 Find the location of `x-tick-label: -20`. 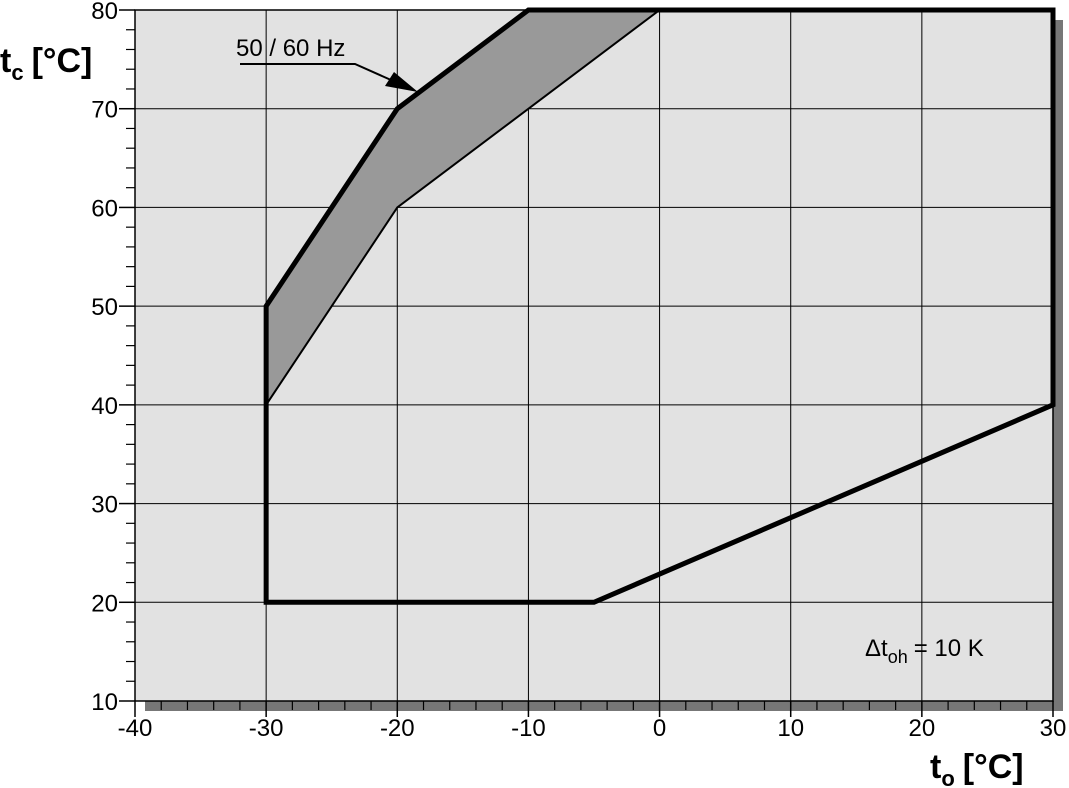

x-tick-label: -20 is located at coordinates (397, 728).